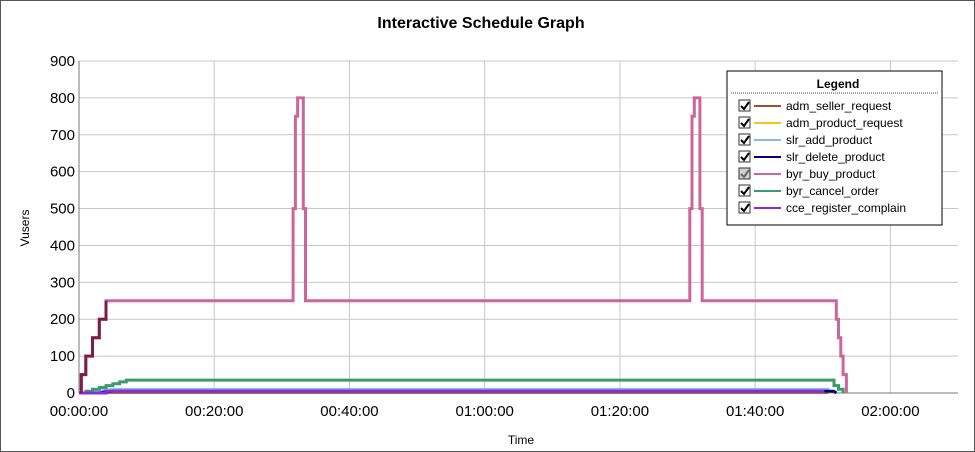 The width and height of the screenshot is (975, 452). What do you see at coordinates (755, 411) in the screenshot?
I see `x-tick-label: 01:40:00` at bounding box center [755, 411].